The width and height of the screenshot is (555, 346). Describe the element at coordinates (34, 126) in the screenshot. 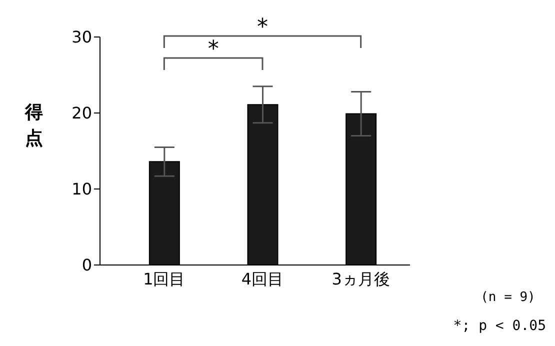

I see `y-axis-title: 得点` at that location.